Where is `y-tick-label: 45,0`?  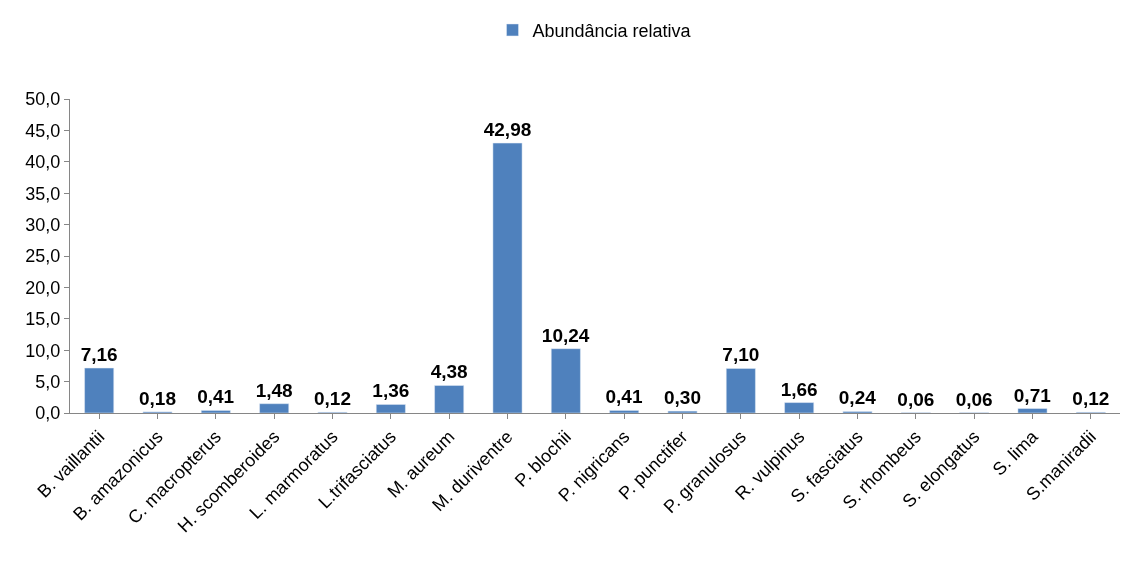
y-tick-label: 45,0 is located at coordinates (43, 130).